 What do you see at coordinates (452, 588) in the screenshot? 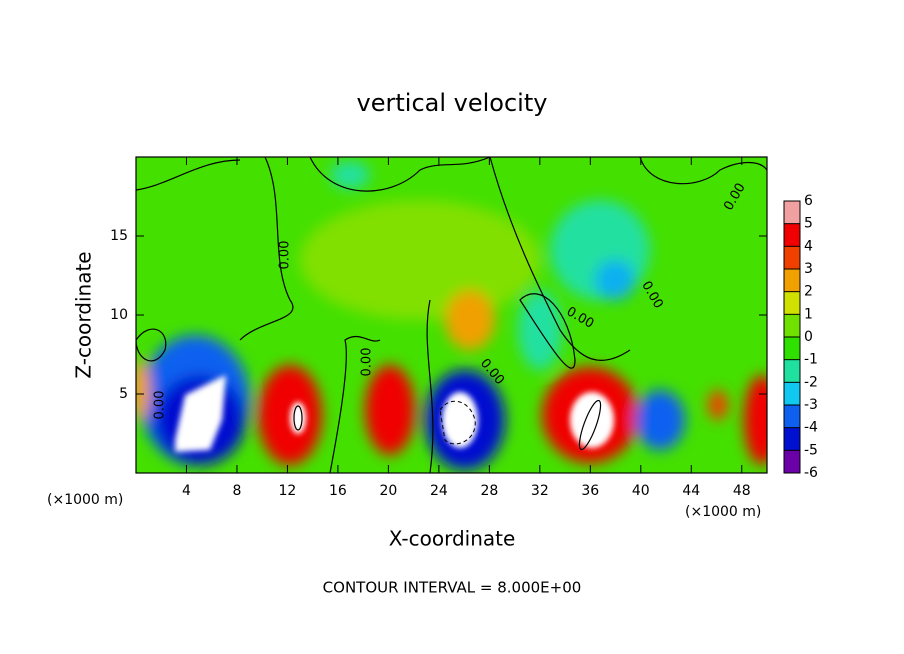
I see `annotation: CONTOUR INTERVAL = 8.000E+00` at bounding box center [452, 588].